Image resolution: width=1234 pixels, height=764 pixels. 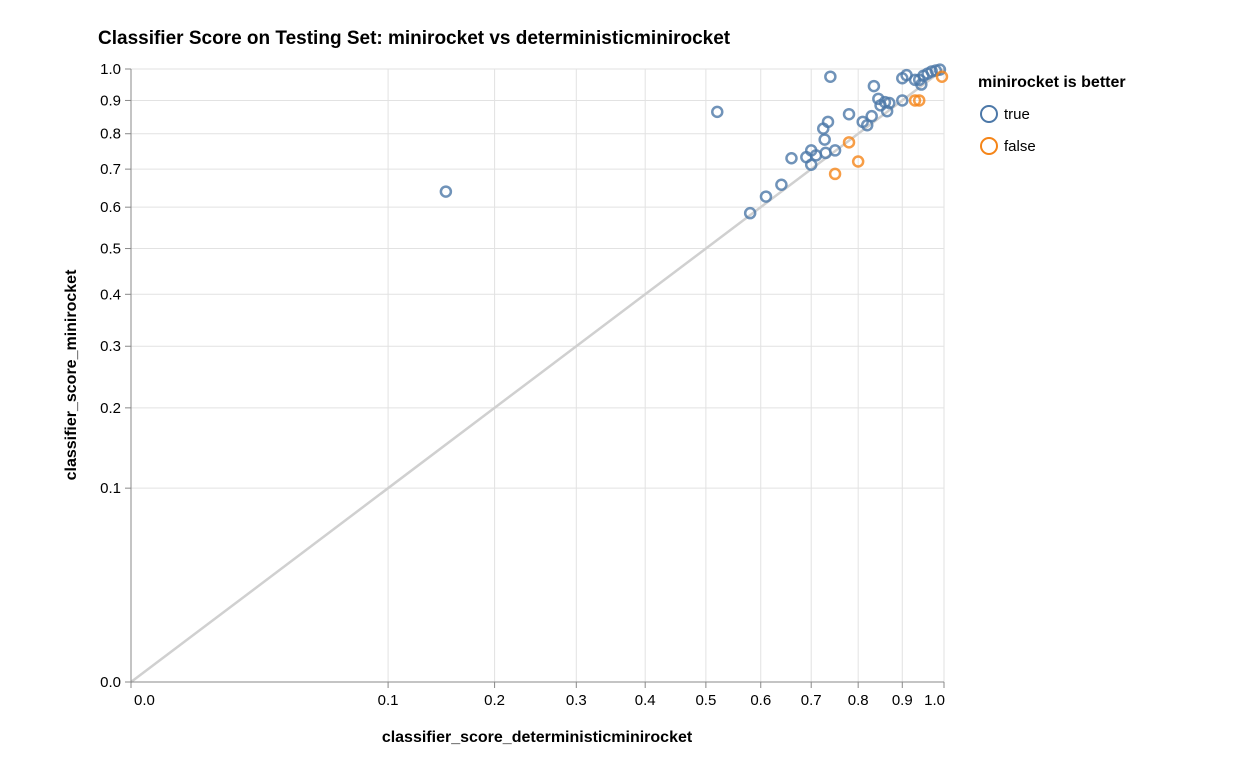 I want to click on legend-symbol-true, so click(x=989, y=114).